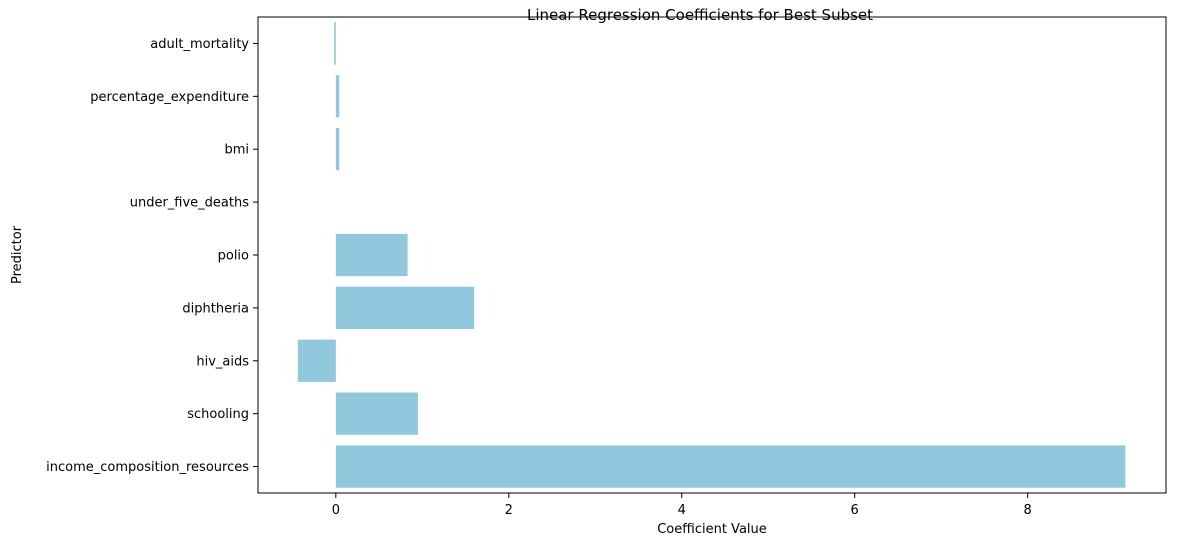 The width and height of the screenshot is (1195, 545). Describe the element at coordinates (712, 529) in the screenshot. I see `x-axis-label: Coefficient Value` at that location.